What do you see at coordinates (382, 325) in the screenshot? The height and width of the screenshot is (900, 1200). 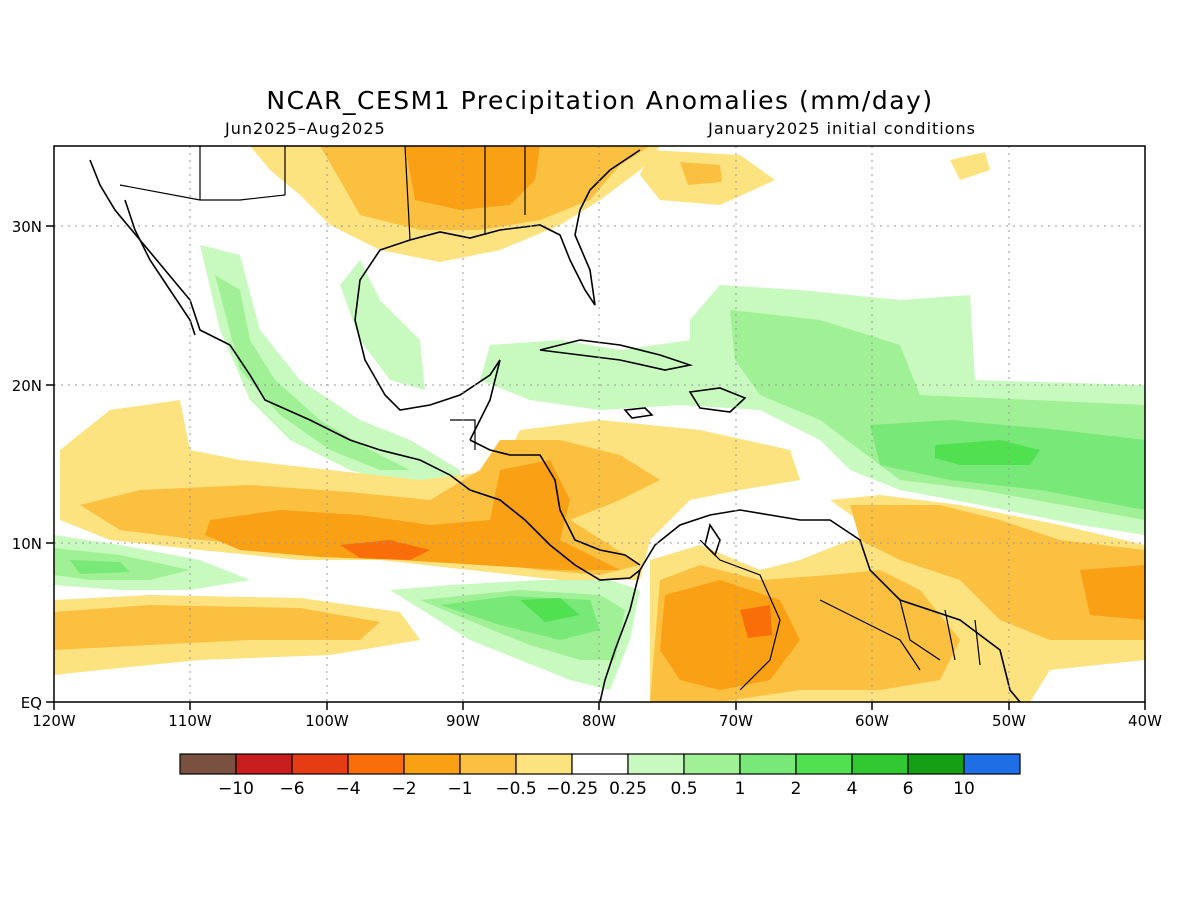 I see `gulf-wet-patch` at bounding box center [382, 325].